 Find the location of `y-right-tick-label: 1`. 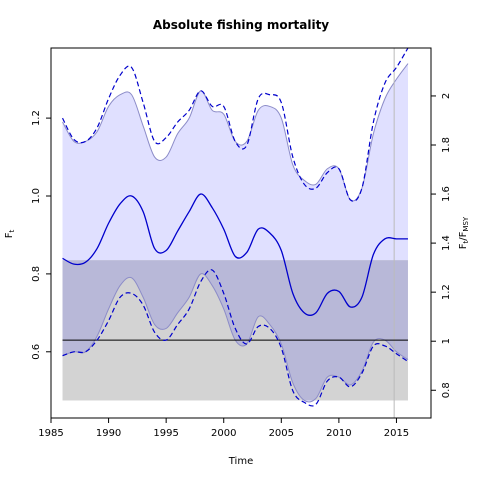

y-right-tick-label: 1 is located at coordinates (446, 341).